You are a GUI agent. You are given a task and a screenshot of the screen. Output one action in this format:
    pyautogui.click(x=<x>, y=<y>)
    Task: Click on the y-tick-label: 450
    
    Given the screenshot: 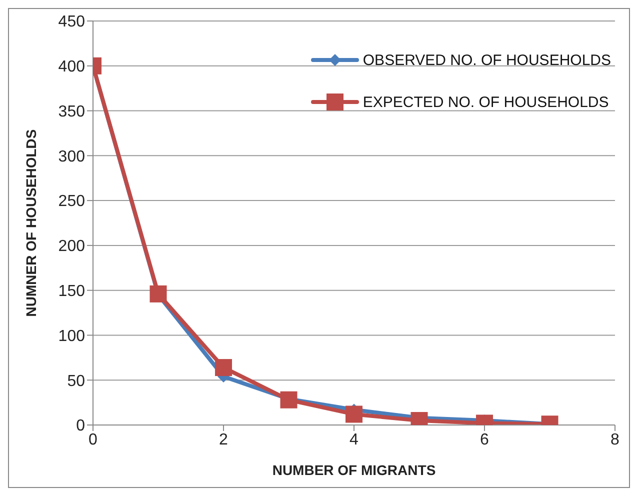 What is the action you would take?
    pyautogui.click(x=72, y=22)
    